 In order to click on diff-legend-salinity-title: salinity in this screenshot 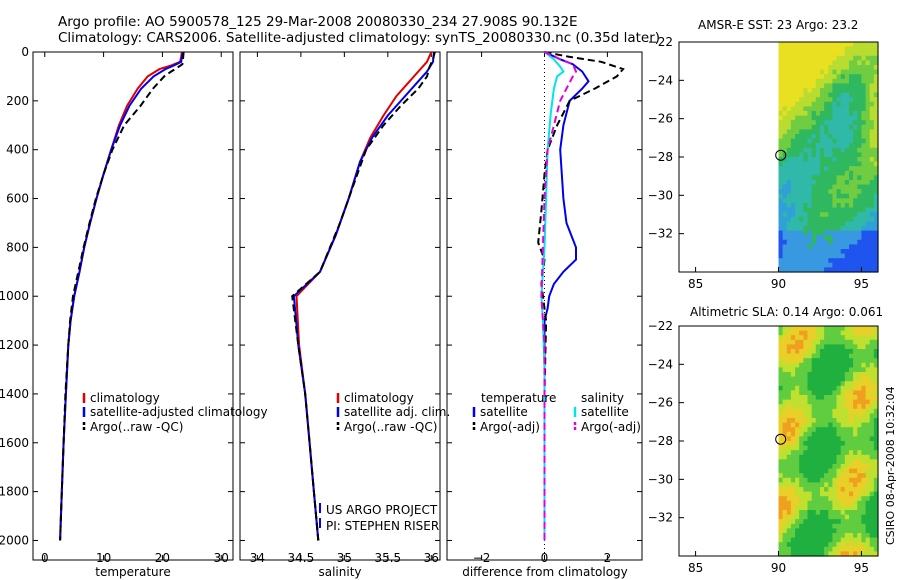, I will do `click(602, 398)`.